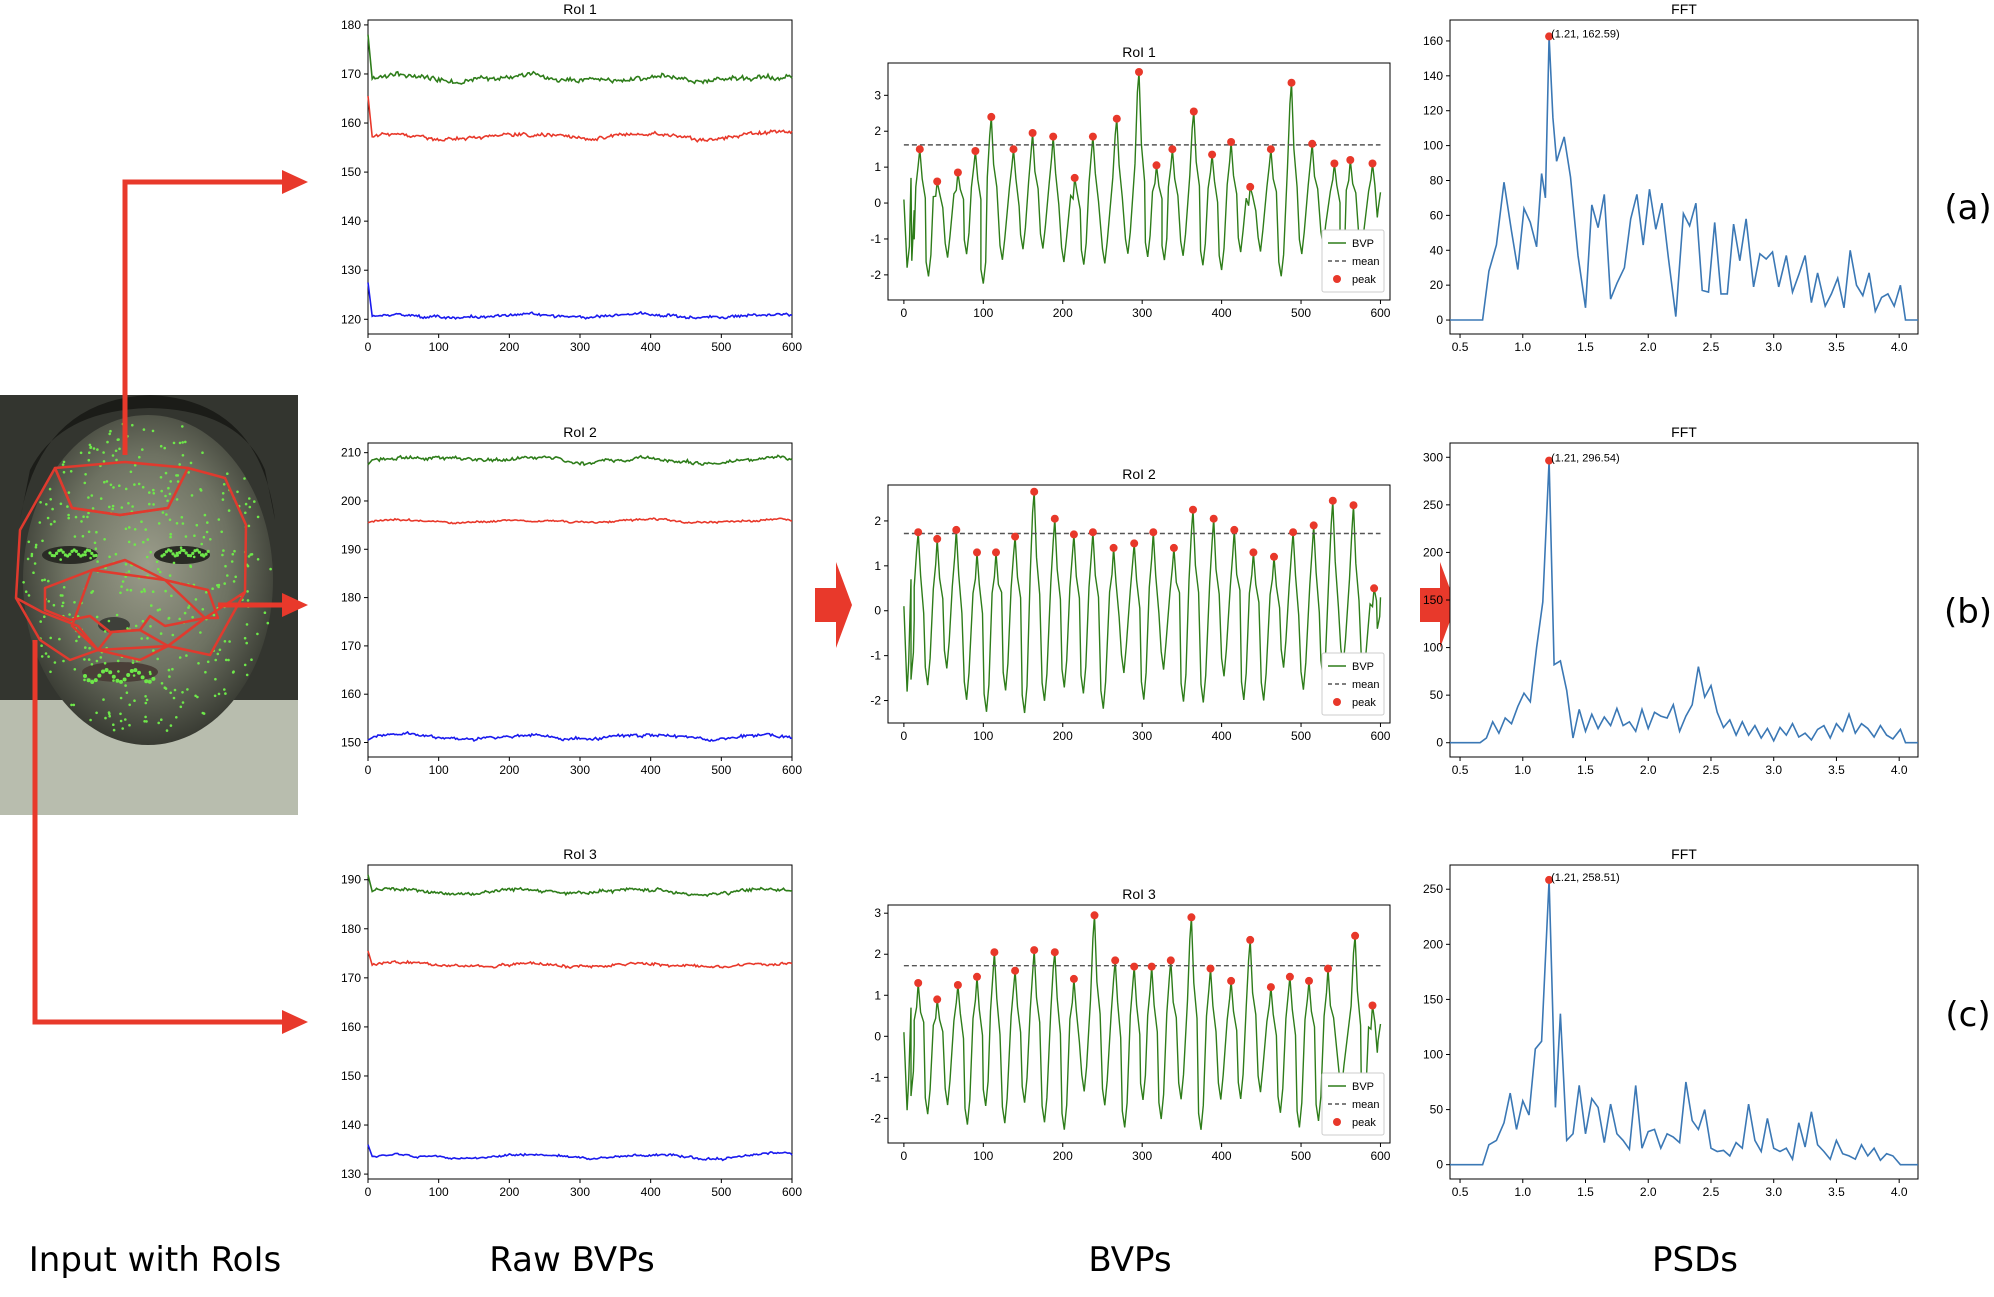  What do you see at coordinates (138, 610) in the screenshot?
I see `roi-mid-face` at bounding box center [138, 610].